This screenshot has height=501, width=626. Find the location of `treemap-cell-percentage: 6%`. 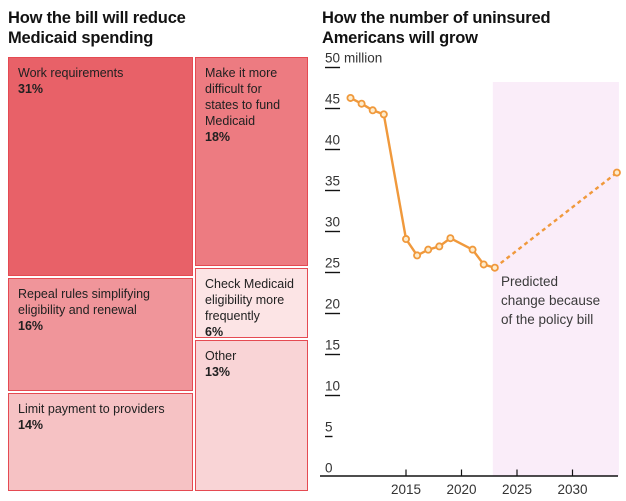

treemap-cell-percentage: 6% is located at coordinates (214, 331).